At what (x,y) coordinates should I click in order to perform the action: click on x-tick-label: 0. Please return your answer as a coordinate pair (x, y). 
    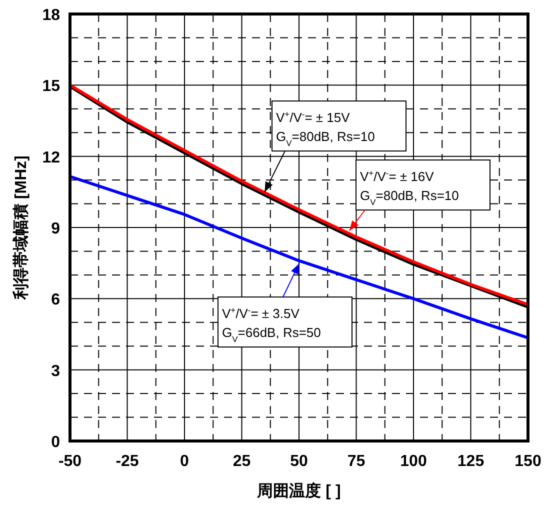
    Looking at the image, I should click on (185, 461).